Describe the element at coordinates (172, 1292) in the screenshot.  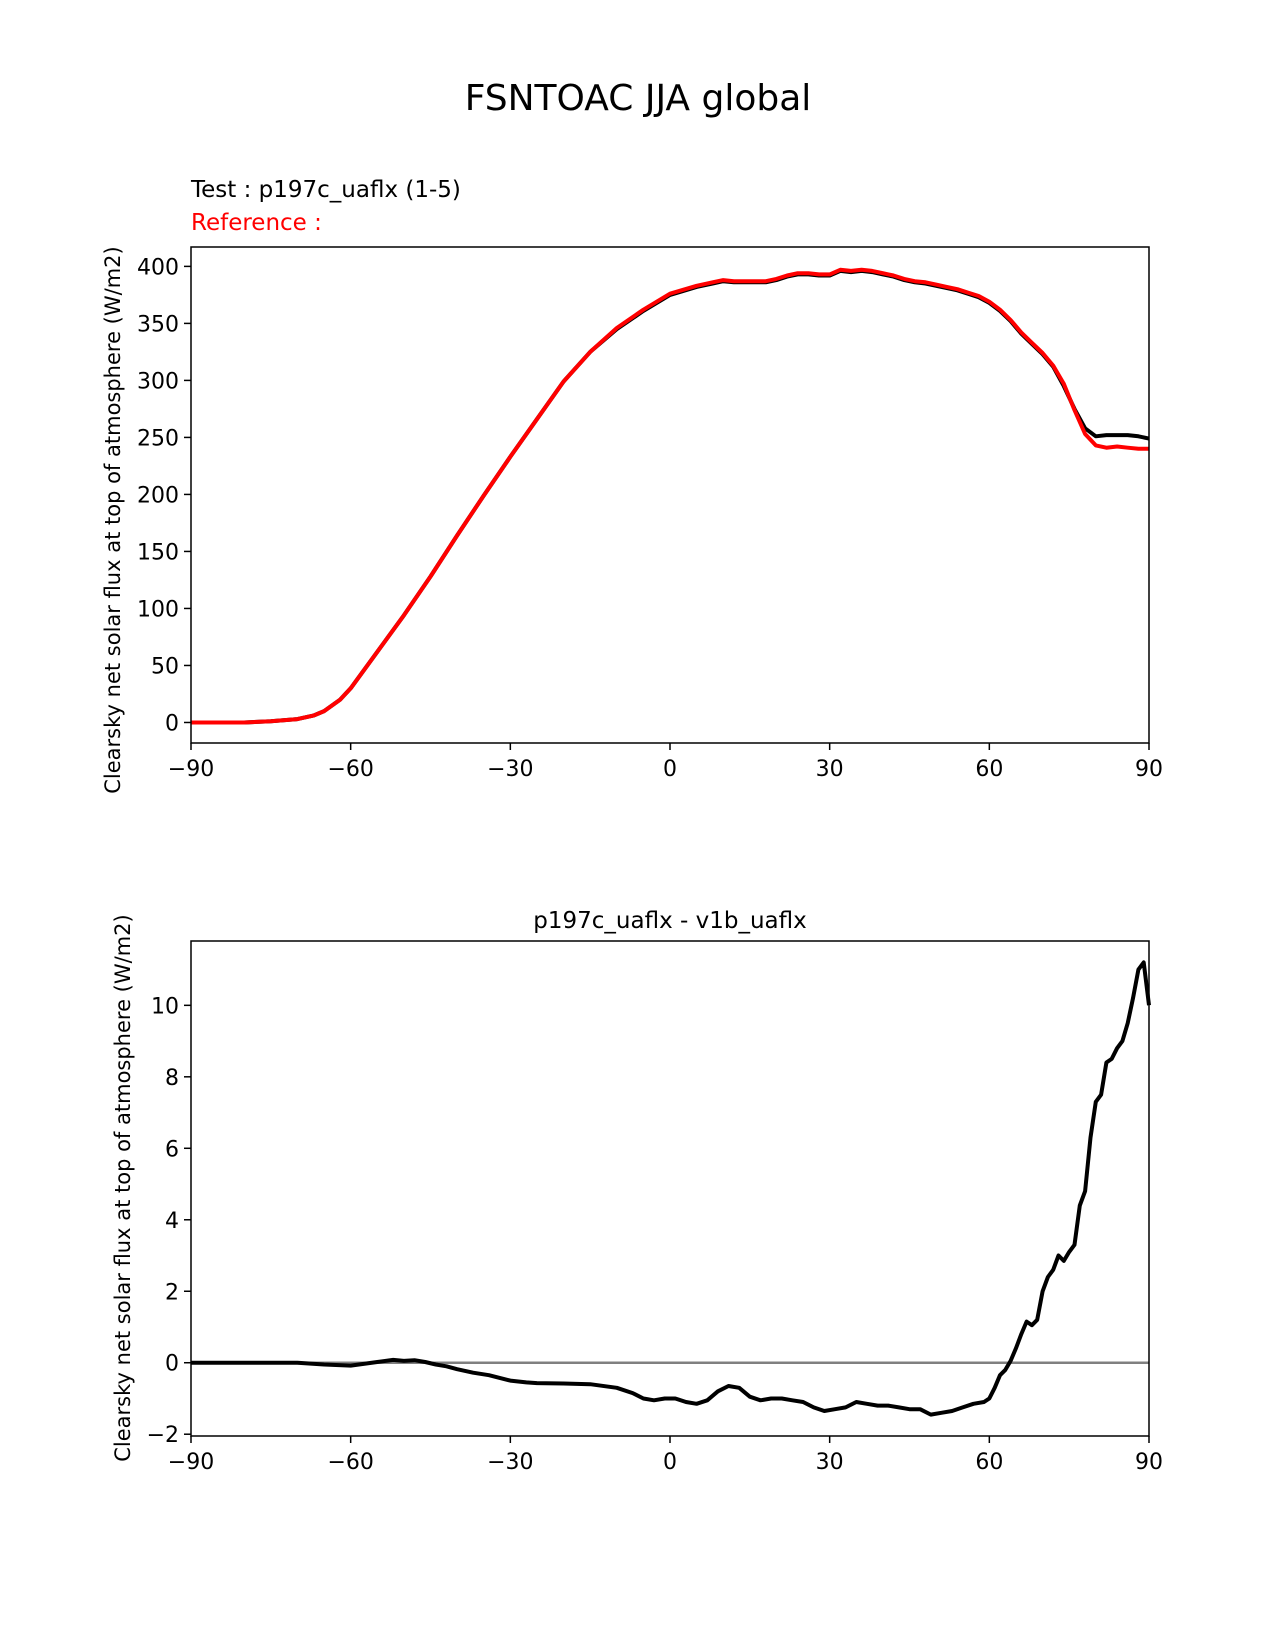
I see `y-tick-label: 2` at that location.